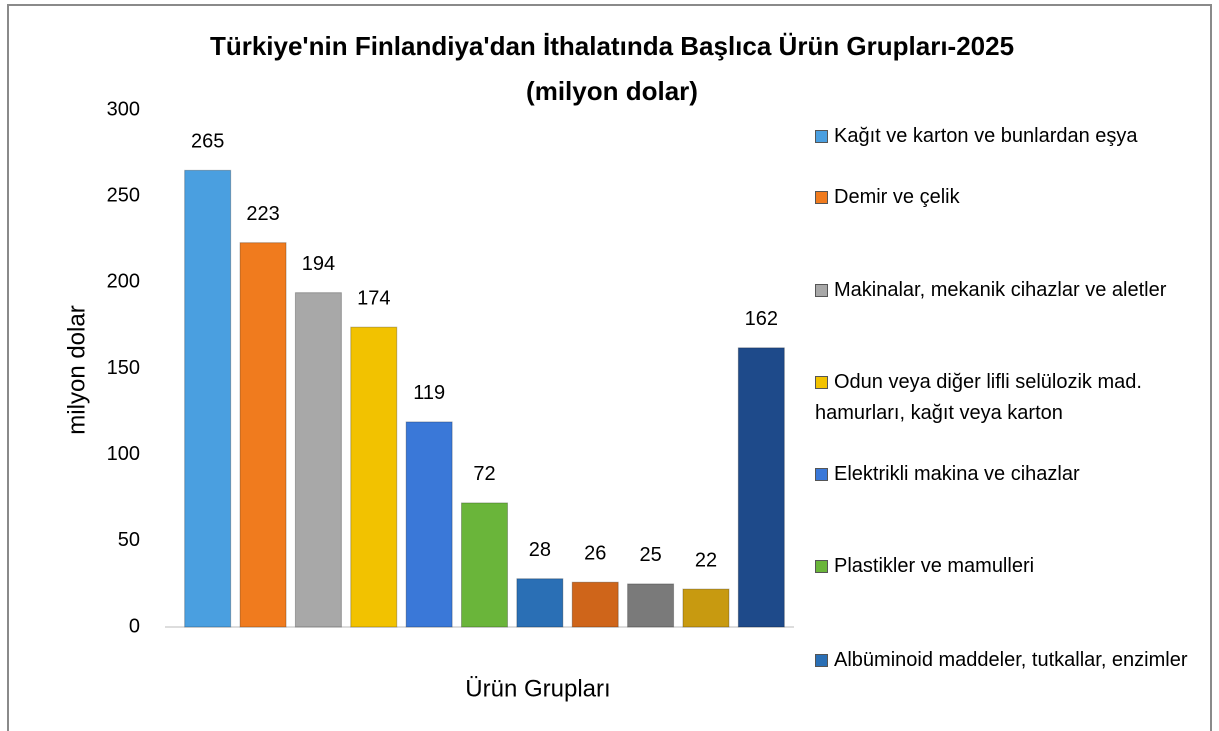 This screenshot has height=731, width=1219. What do you see at coordinates (595, 553) in the screenshot?
I see `data-label: 26` at bounding box center [595, 553].